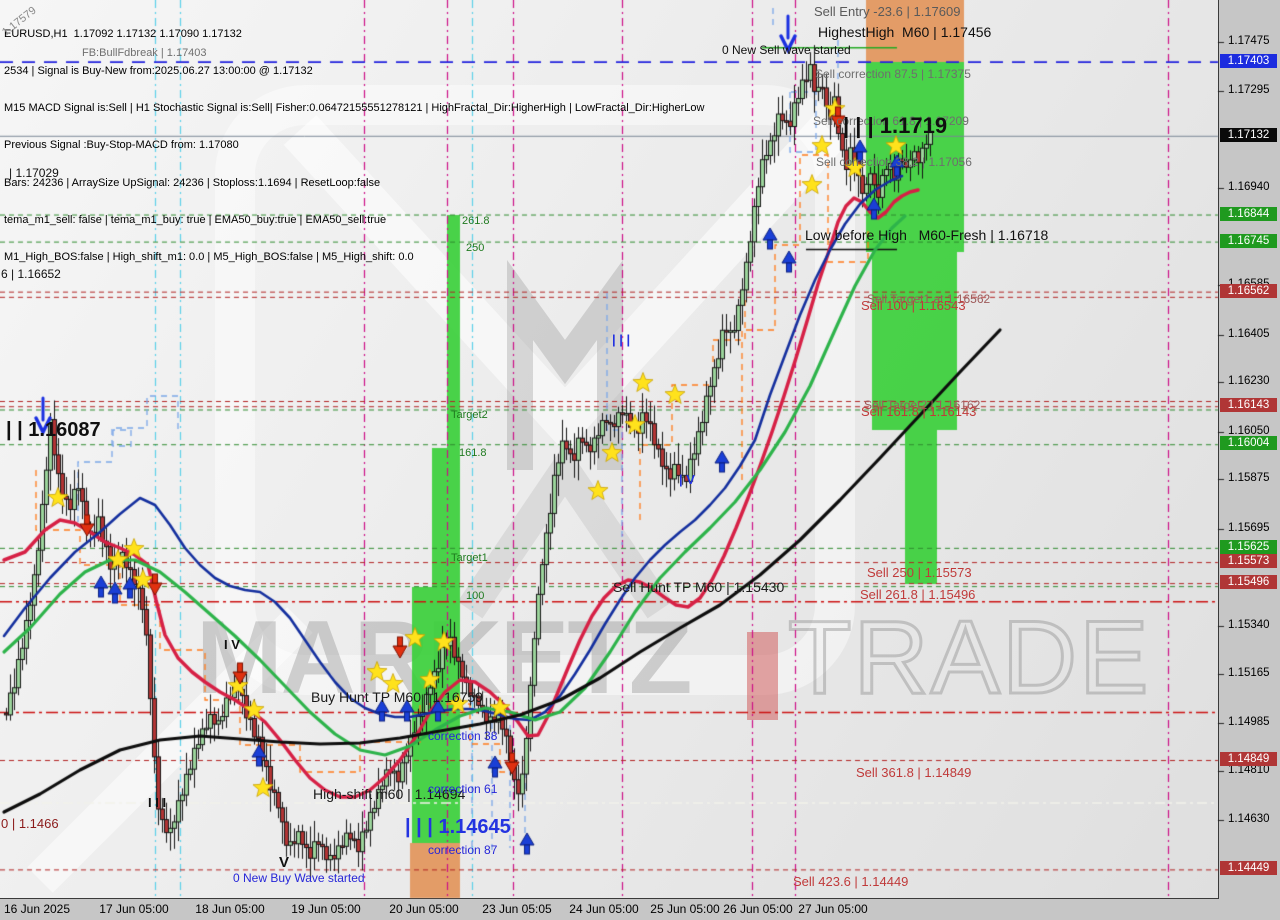  I want to click on chart-annotation-label: Sell 250 | 1.15573, so click(919, 572).